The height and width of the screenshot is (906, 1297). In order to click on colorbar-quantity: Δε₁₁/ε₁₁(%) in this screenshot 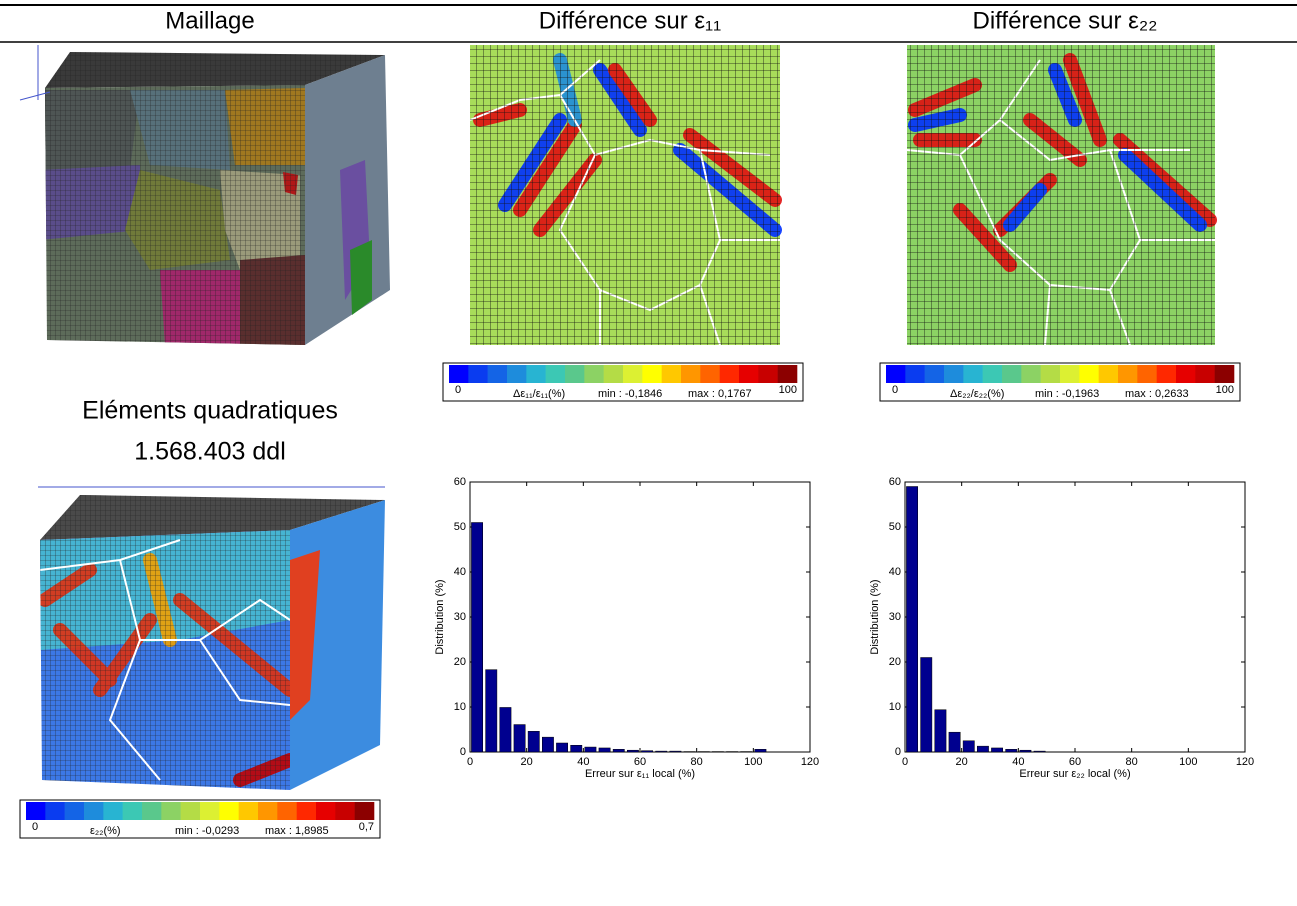, I will do `click(539, 394)`.